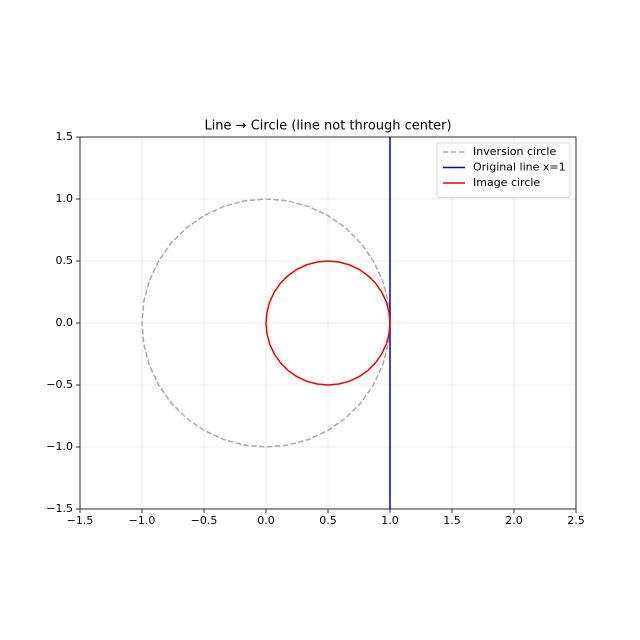  I want to click on legend-label: Original line x=1, so click(519, 167).